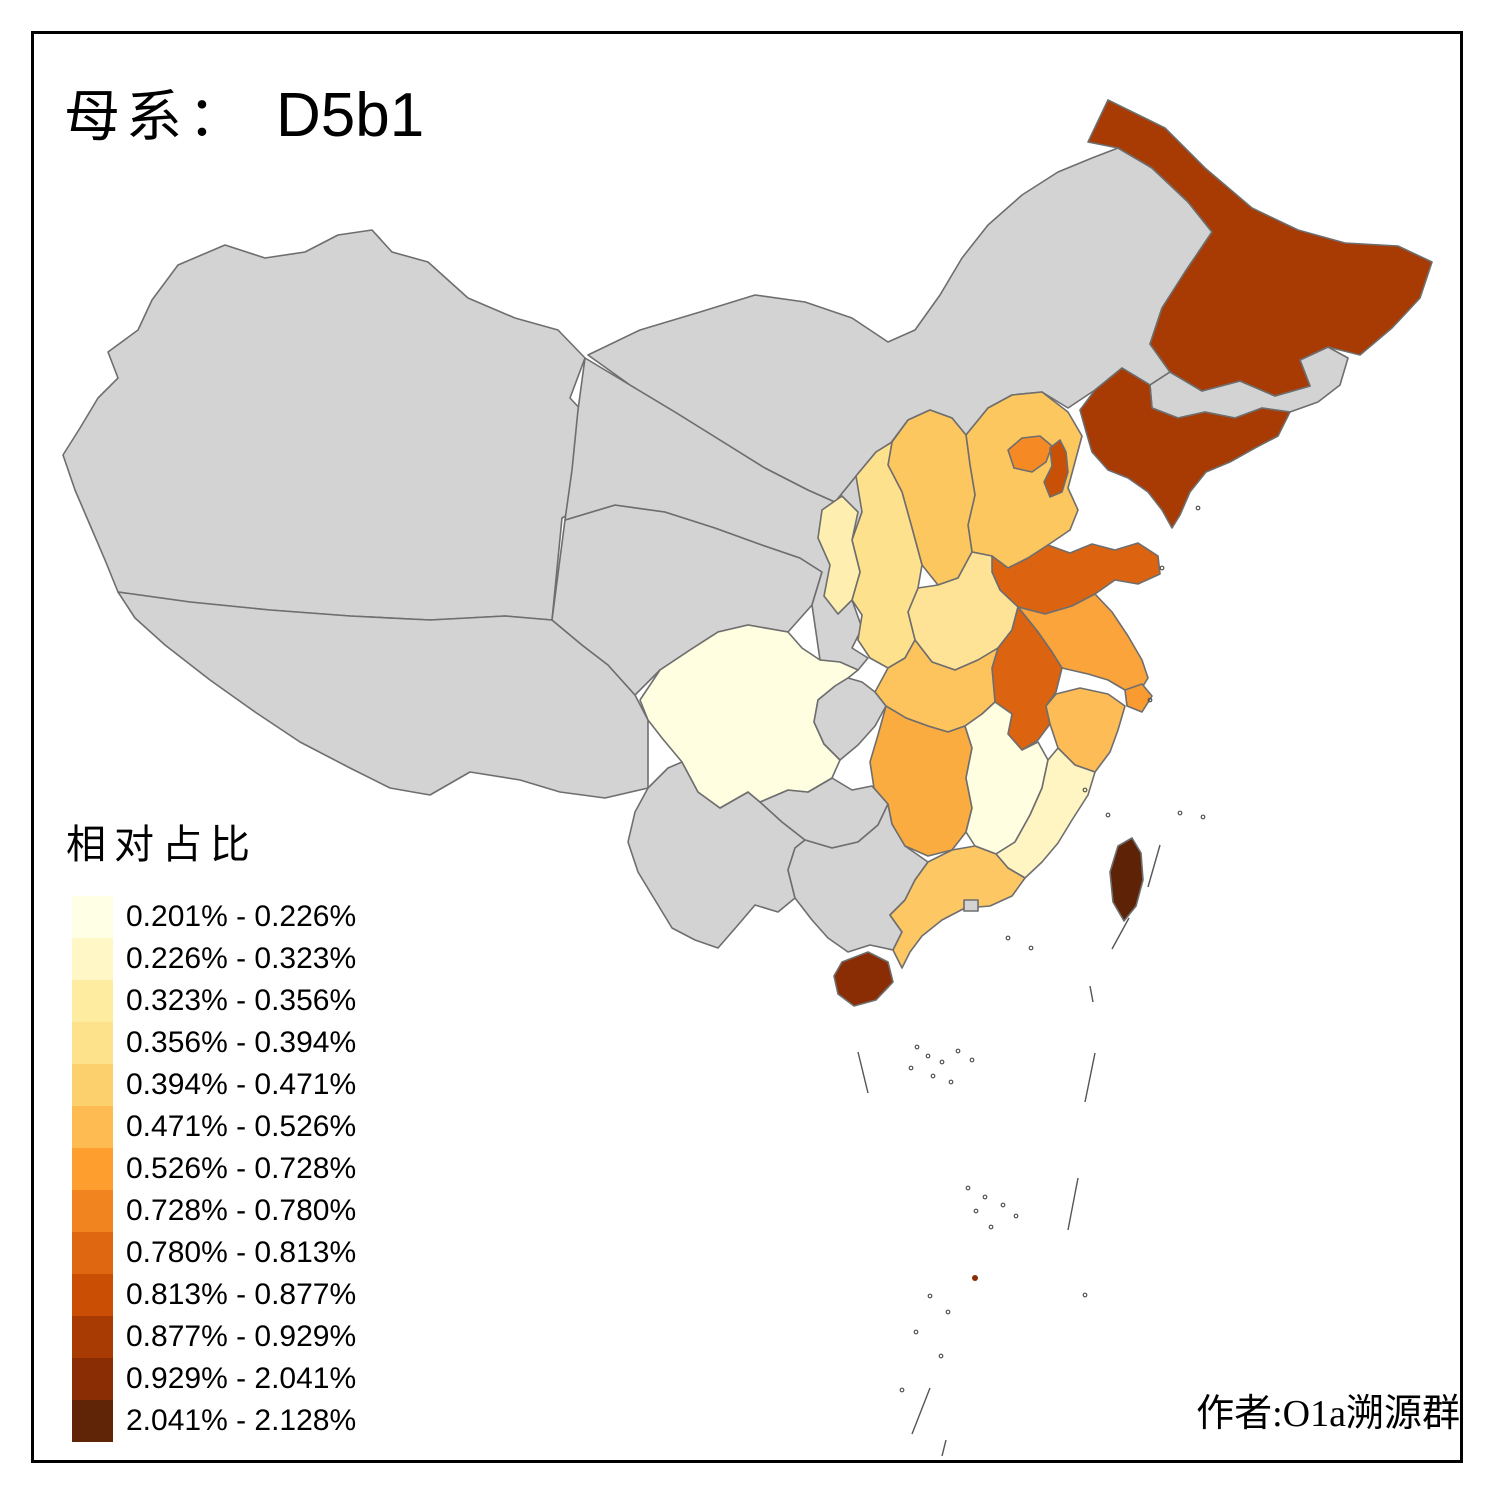  I want to click on title-prefix: 母系：, so click(157, 118).